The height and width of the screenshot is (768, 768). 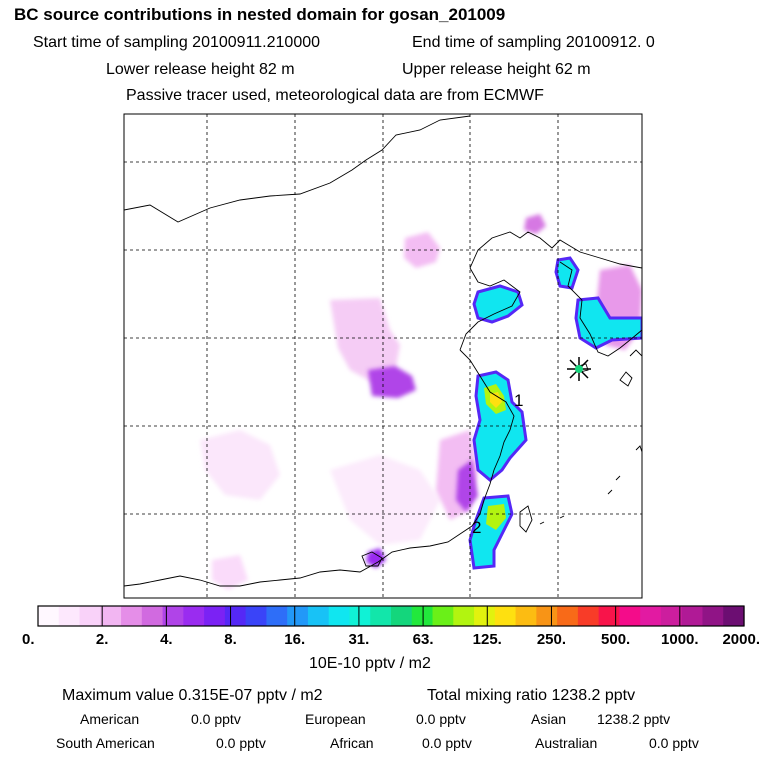 What do you see at coordinates (441, 719) in the screenshot?
I see `european-value: 0.0 pptv` at bounding box center [441, 719].